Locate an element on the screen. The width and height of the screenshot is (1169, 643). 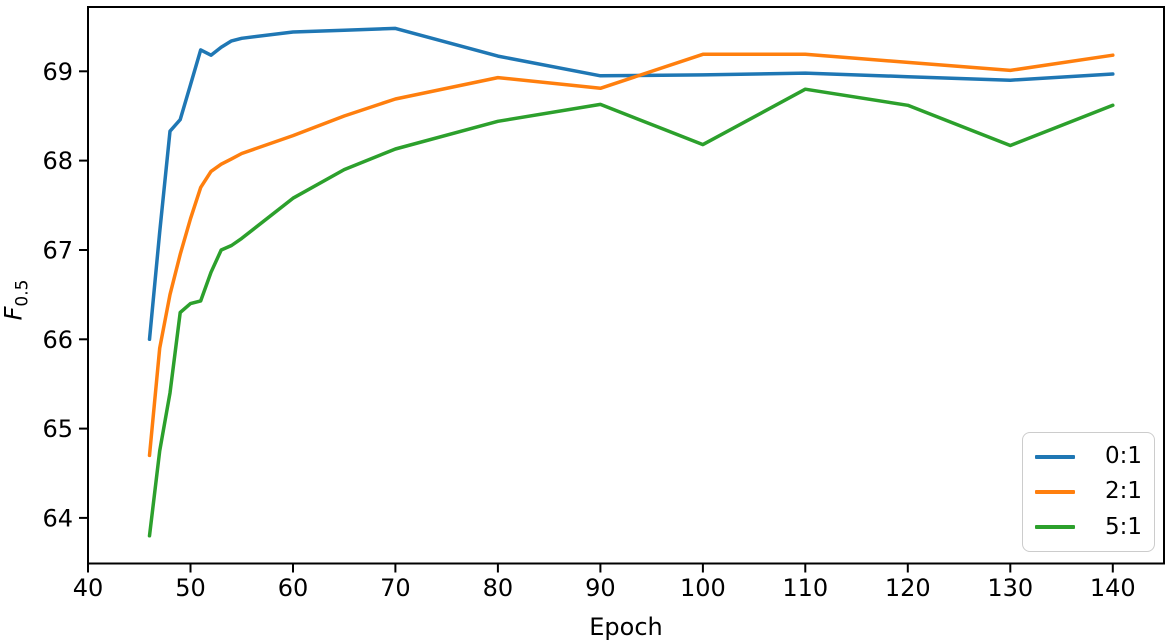
x-tick-label: 130 is located at coordinates (1010, 588).